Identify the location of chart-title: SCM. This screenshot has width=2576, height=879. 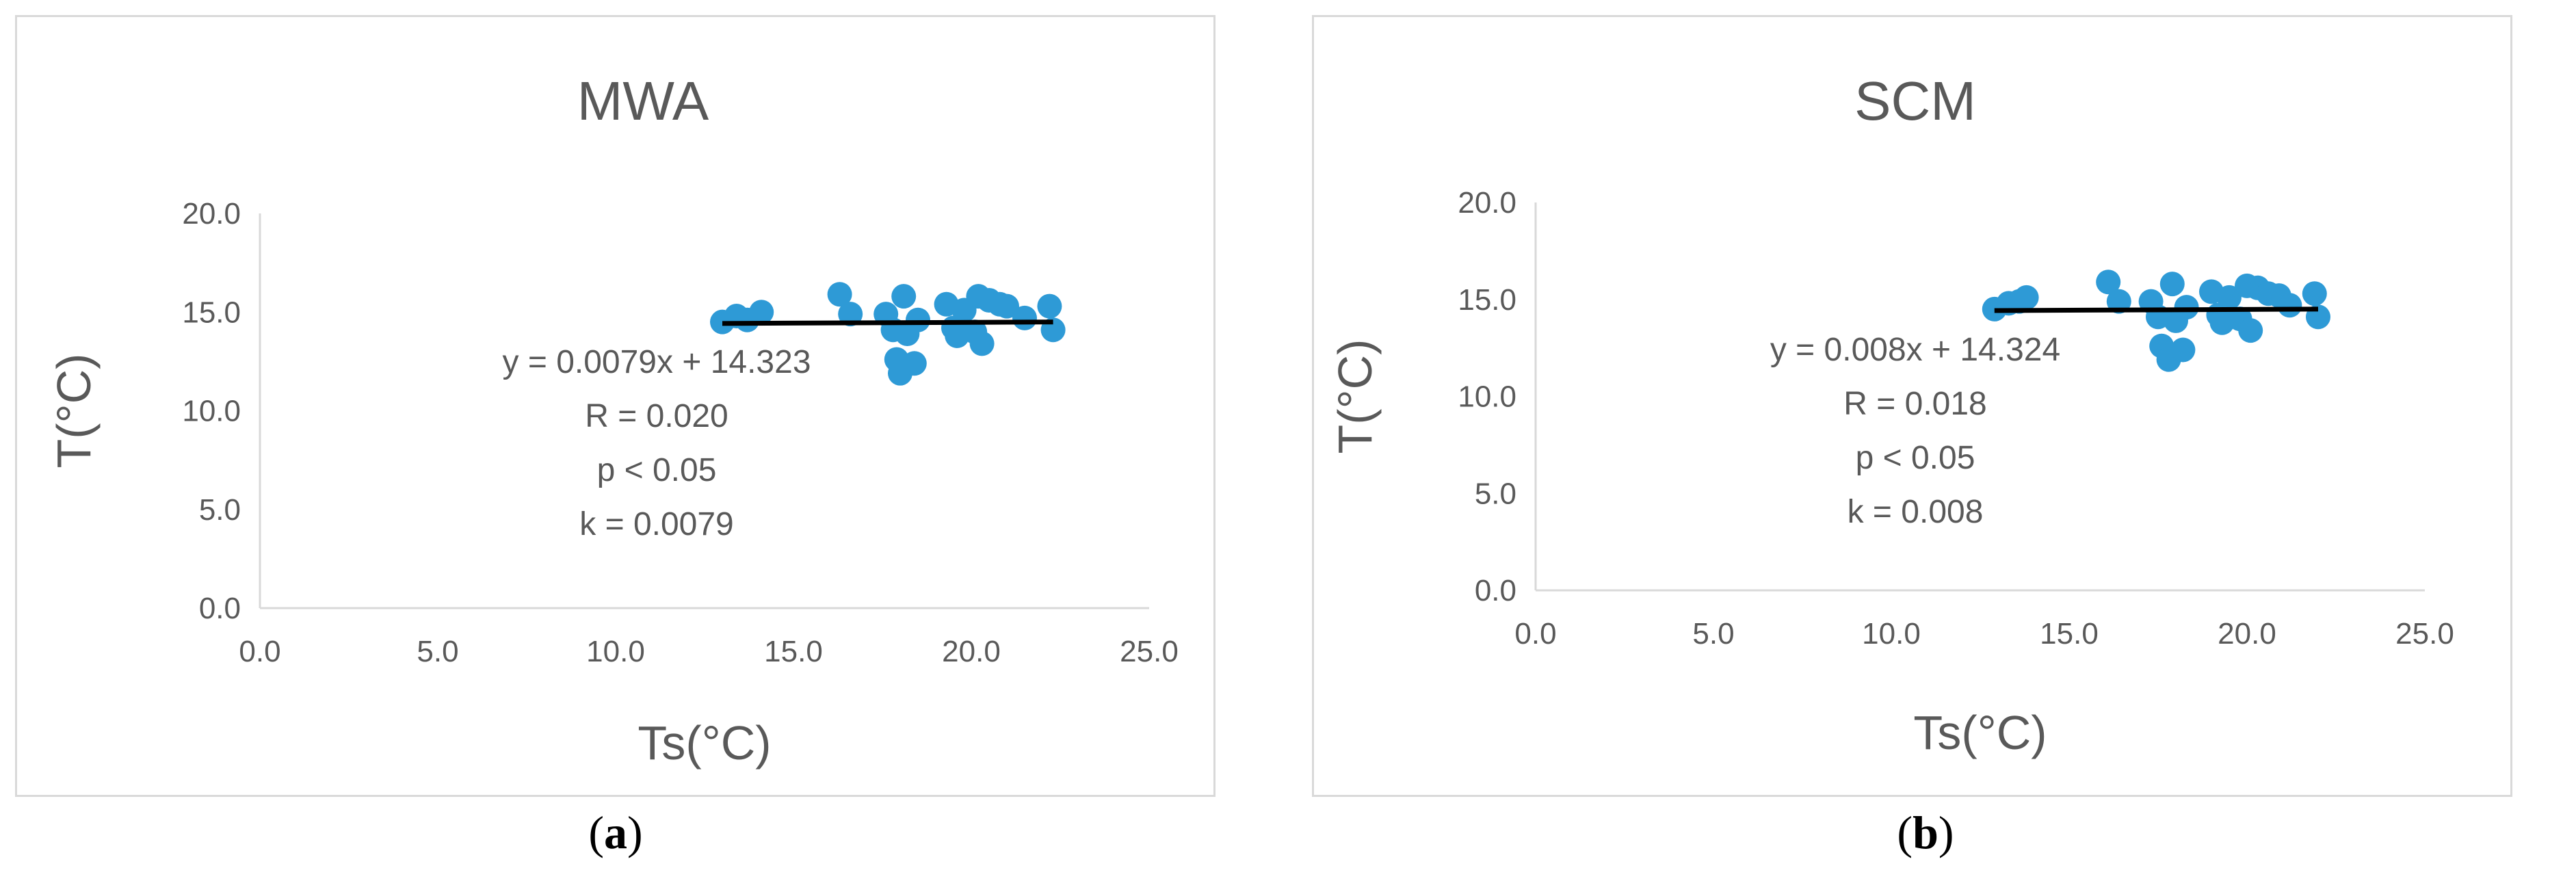
(1915, 100).